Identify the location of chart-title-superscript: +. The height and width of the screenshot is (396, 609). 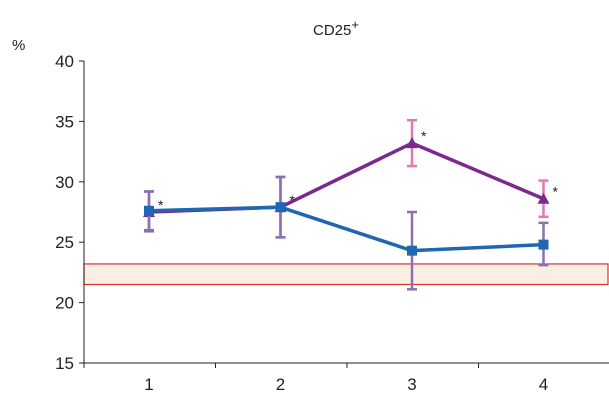
(355, 24).